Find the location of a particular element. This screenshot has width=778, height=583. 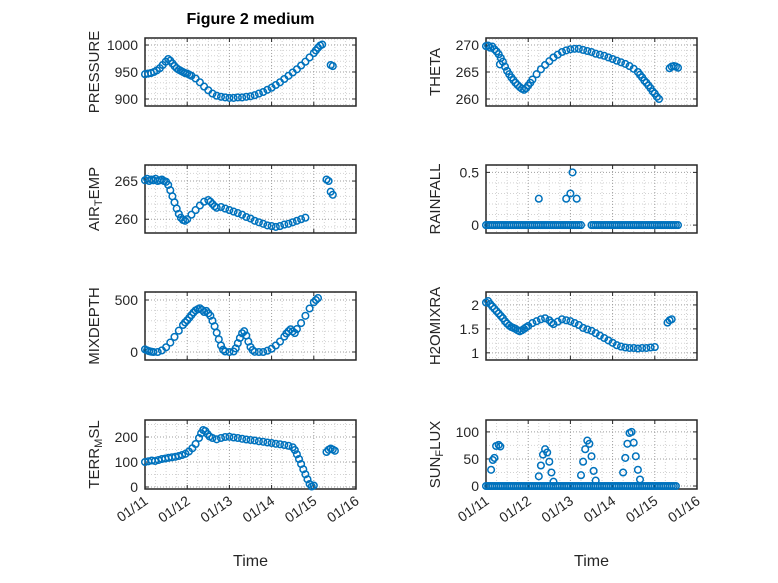

svg-text: 2 is located at coordinates (475, 305).